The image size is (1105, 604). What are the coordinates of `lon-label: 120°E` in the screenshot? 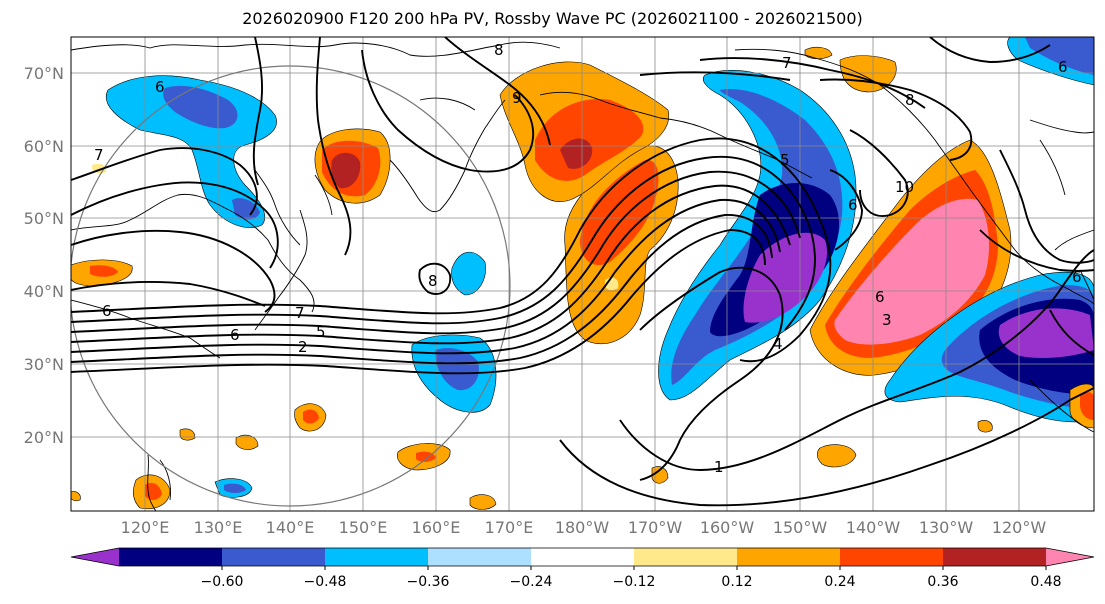 It's located at (145, 527).